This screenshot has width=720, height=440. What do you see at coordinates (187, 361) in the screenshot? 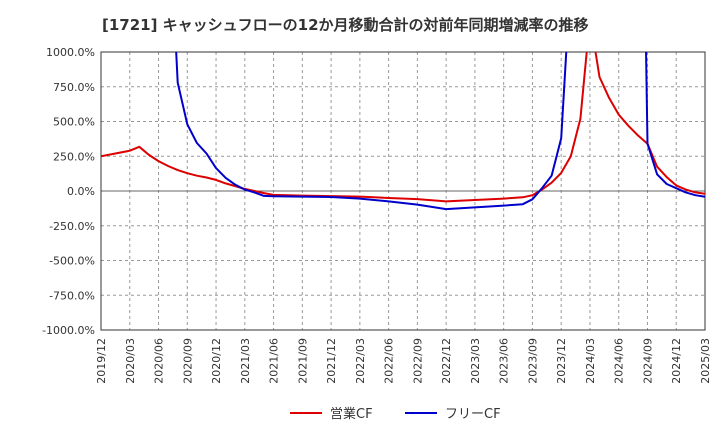
I see `x-tick-label: 2020/09` at bounding box center [187, 361].